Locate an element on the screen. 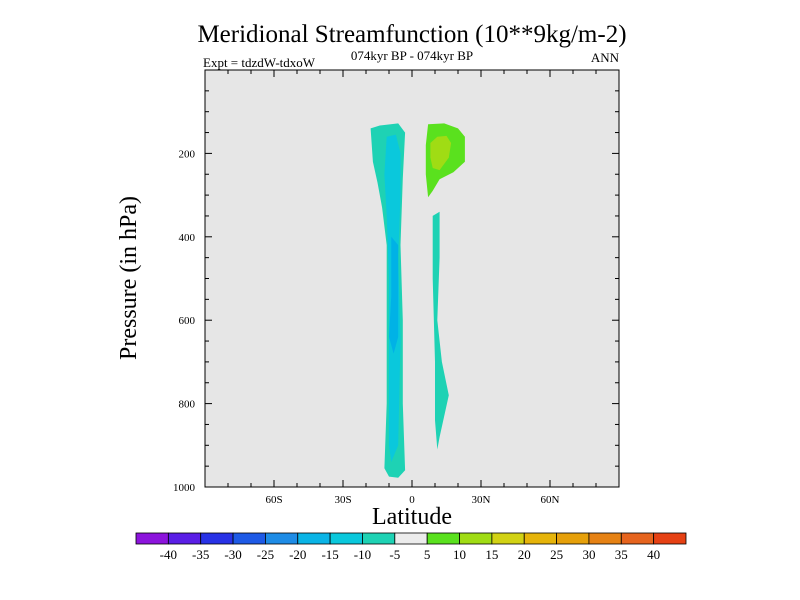 This screenshot has height=600, width=800. contour-region-negative-lower-branch is located at coordinates (440, 330).